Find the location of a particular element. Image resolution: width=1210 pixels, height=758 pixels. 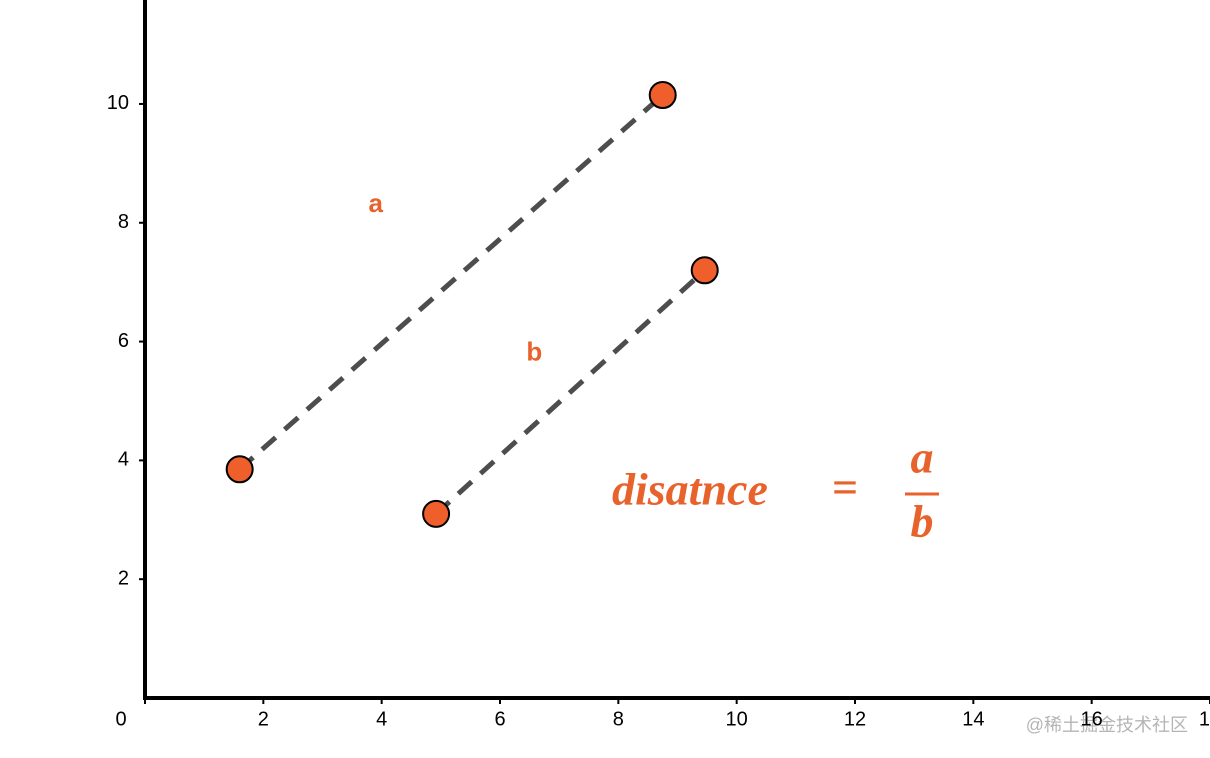

x-tick-label: 16 is located at coordinates (1092, 719).